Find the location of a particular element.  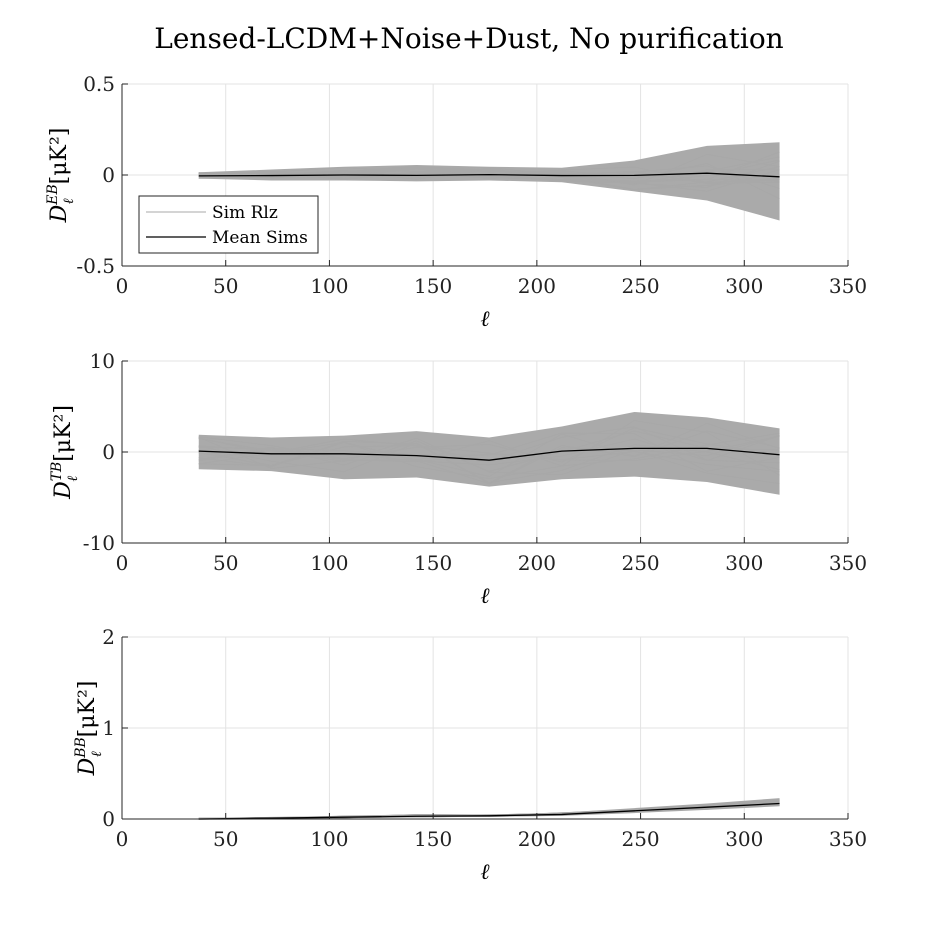

figure-title: Lensed-LCDM+Noise+Dust, No purification is located at coordinates (468, 38).